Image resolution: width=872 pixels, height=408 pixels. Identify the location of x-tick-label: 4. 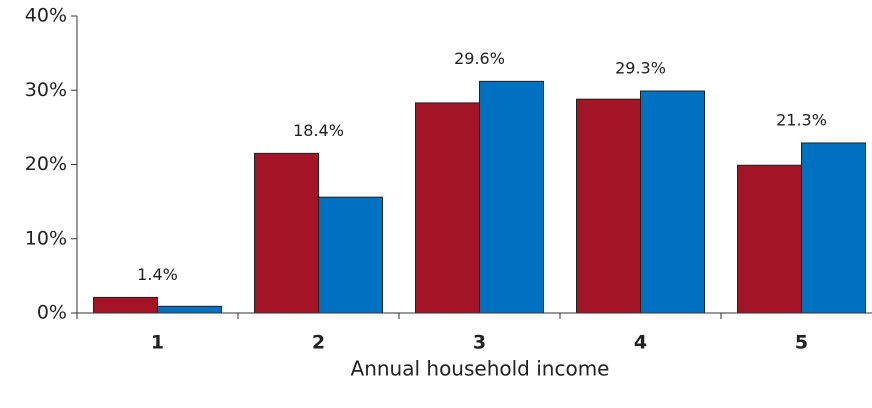
(640, 343).